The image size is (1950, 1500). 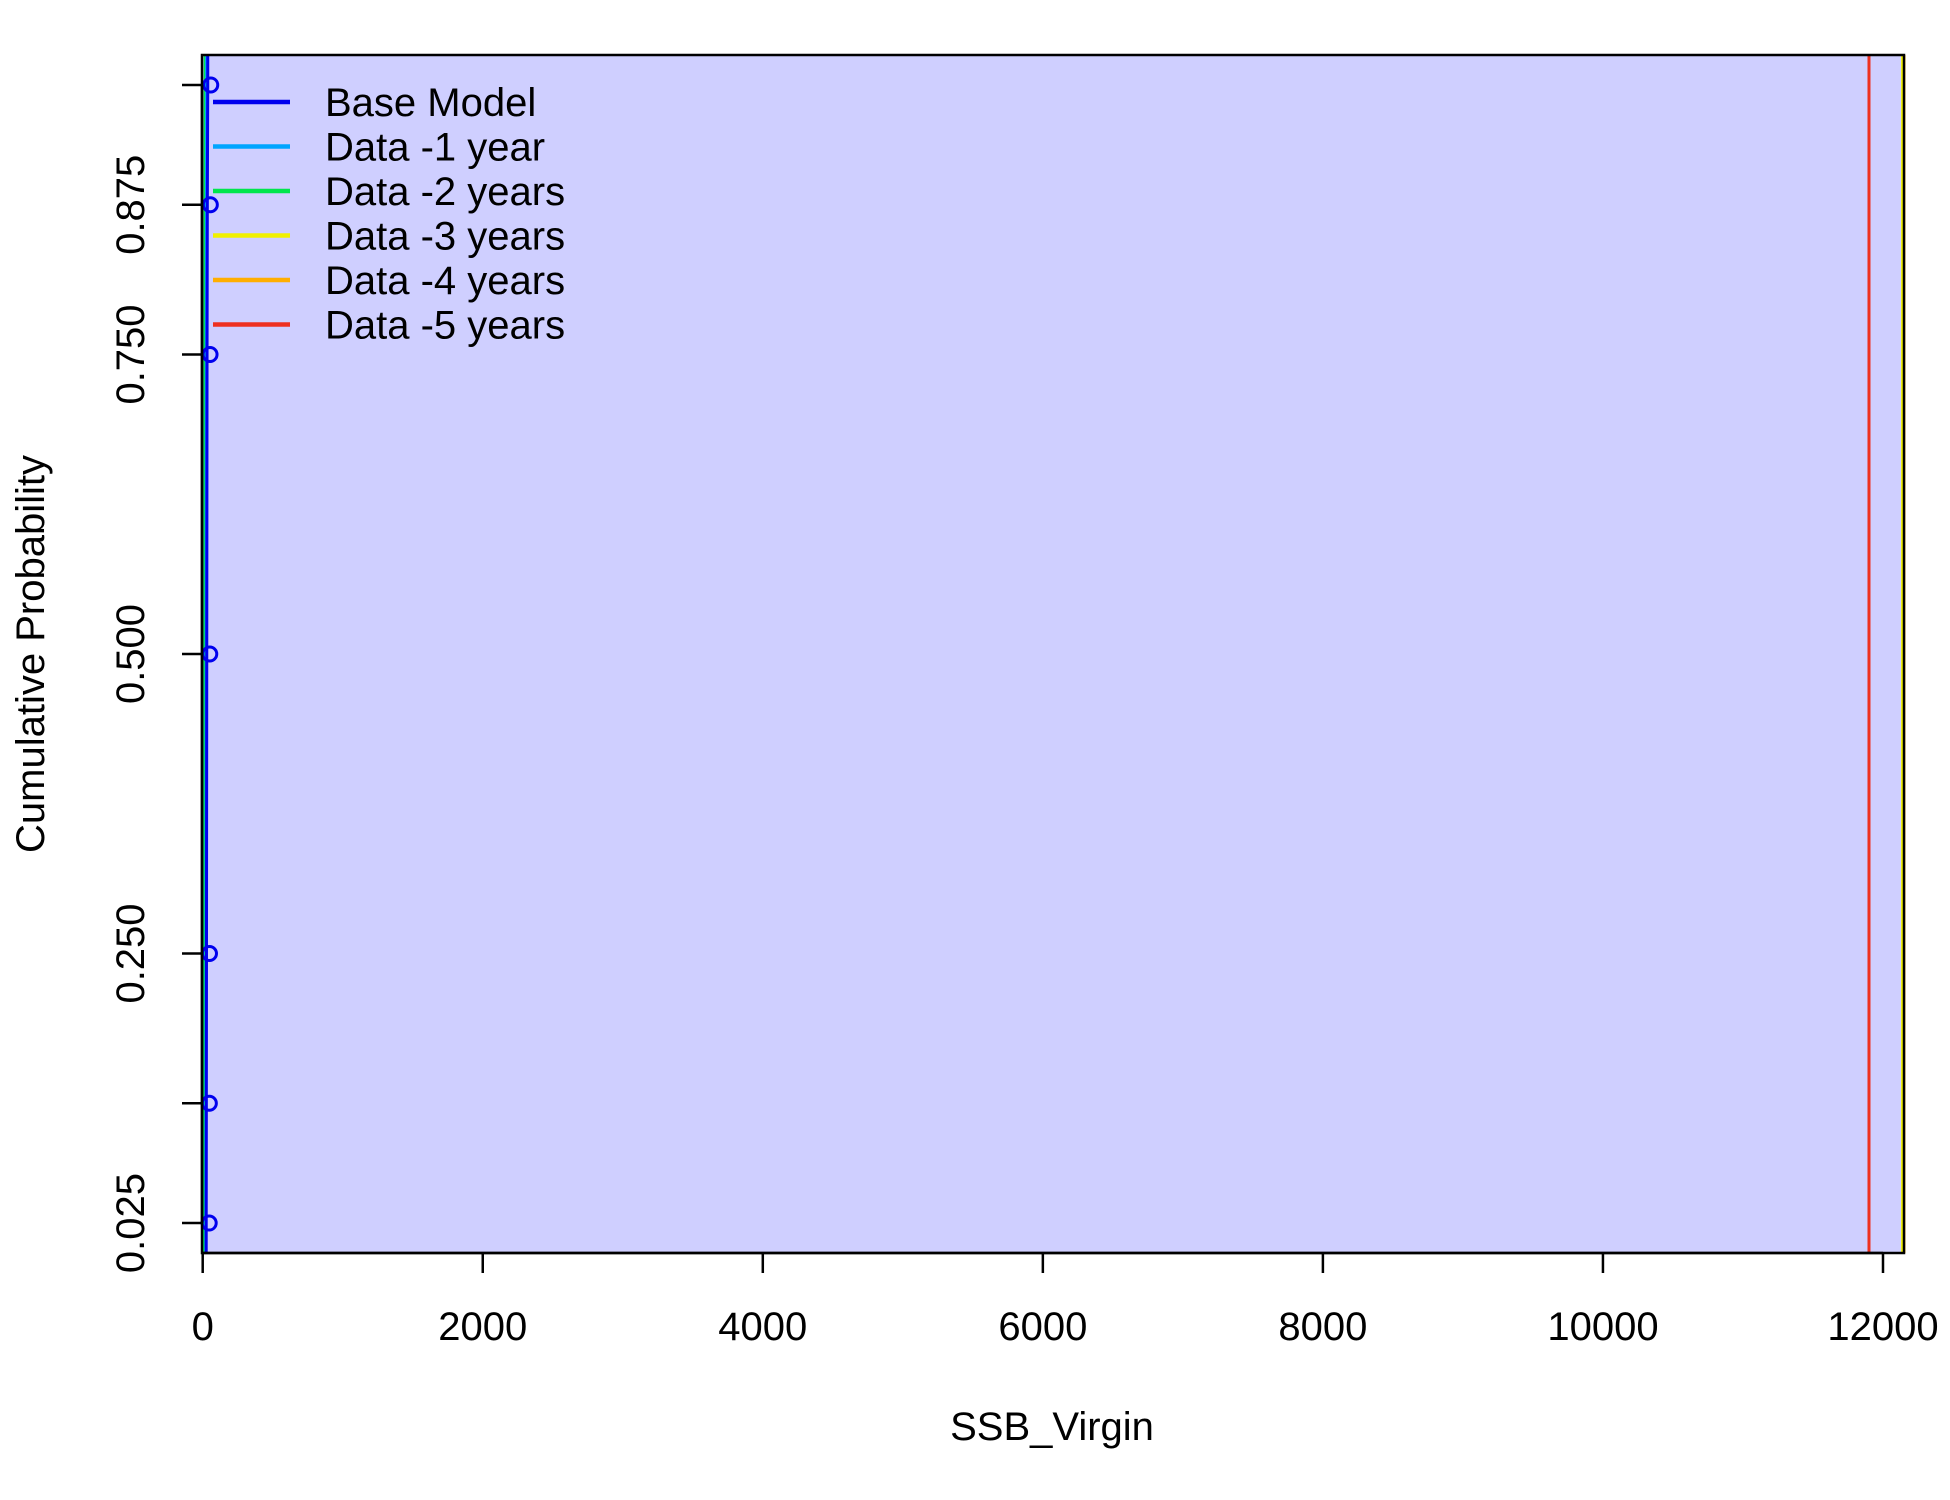 What do you see at coordinates (131, 654) in the screenshot?
I see `y-tick-label: 0.500` at bounding box center [131, 654].